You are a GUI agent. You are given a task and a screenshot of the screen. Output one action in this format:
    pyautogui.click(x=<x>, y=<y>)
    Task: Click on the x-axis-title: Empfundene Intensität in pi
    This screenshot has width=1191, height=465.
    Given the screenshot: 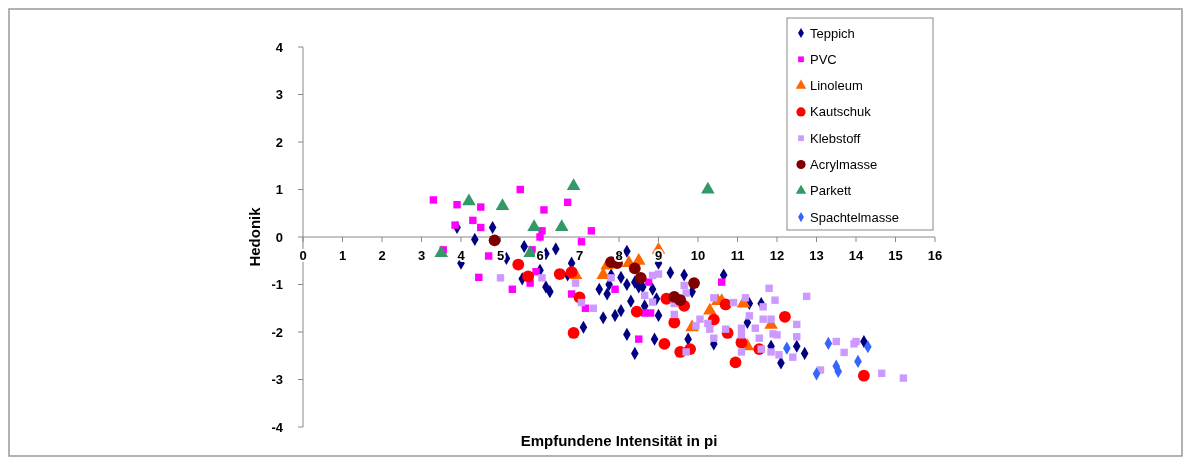 What is the action you would take?
    pyautogui.click(x=619, y=440)
    